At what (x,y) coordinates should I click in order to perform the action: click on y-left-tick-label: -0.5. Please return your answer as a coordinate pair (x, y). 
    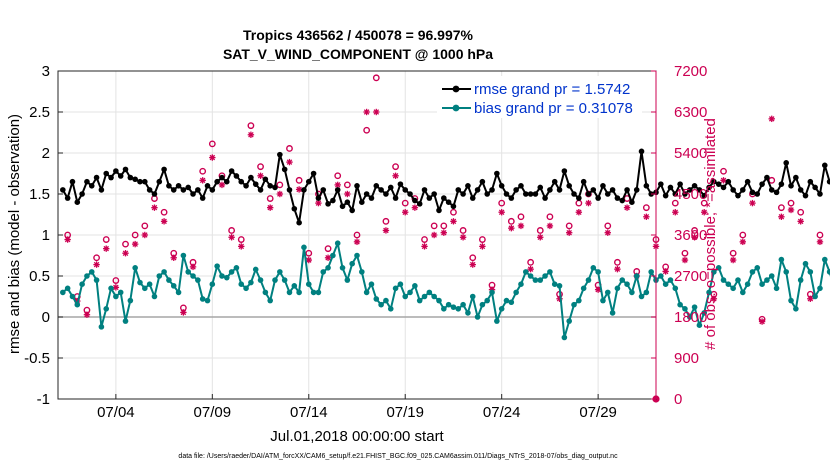
    Looking at the image, I should click on (37, 358).